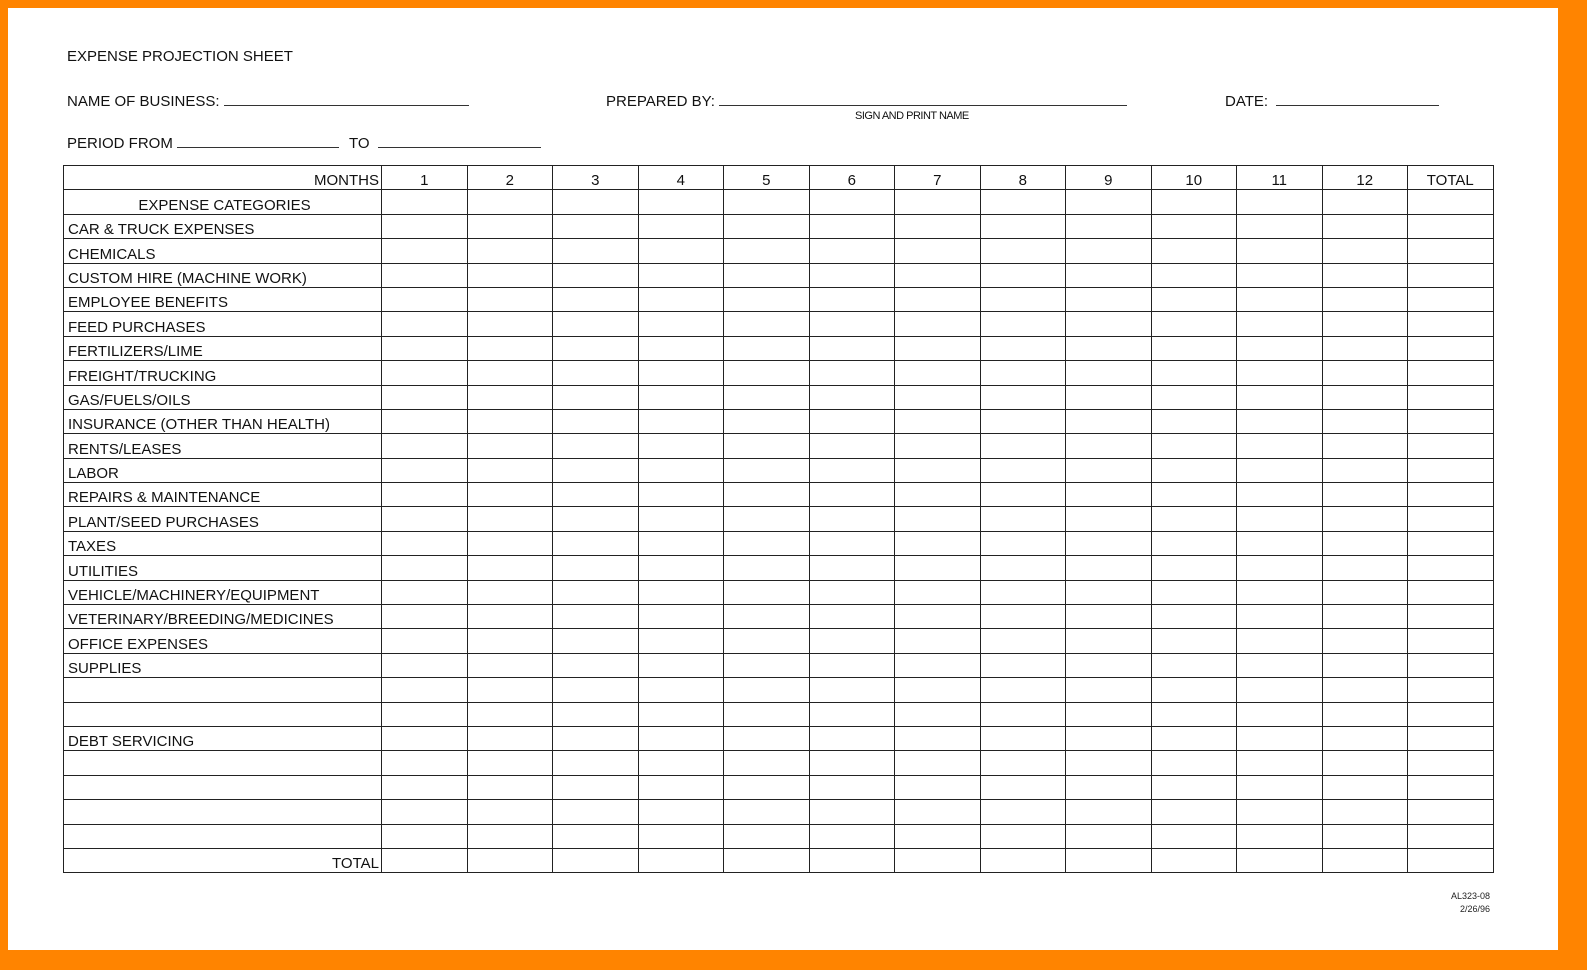  Describe the element at coordinates (459, 140) in the screenshot. I see `period-to-input-line` at that location.